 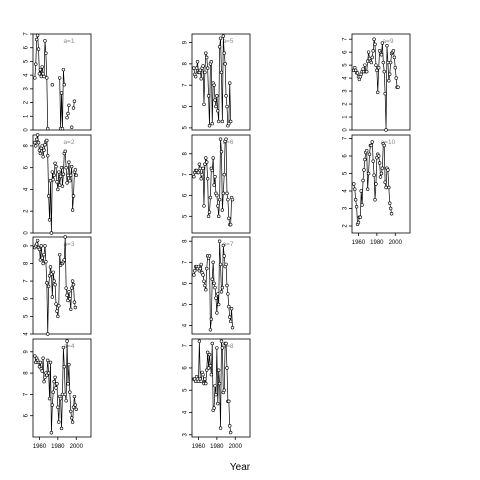 I want to click on panel-3: 4 5 6 7 8 9 a=3, so click(x=57, y=285).